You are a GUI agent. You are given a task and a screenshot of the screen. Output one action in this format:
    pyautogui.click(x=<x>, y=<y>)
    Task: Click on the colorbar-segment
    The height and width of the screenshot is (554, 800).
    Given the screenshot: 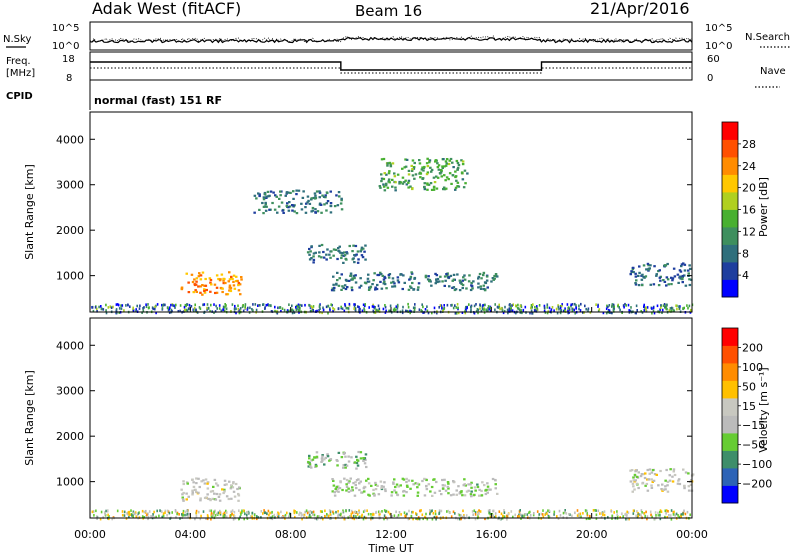 What is the action you would take?
    pyautogui.click(x=730, y=372)
    